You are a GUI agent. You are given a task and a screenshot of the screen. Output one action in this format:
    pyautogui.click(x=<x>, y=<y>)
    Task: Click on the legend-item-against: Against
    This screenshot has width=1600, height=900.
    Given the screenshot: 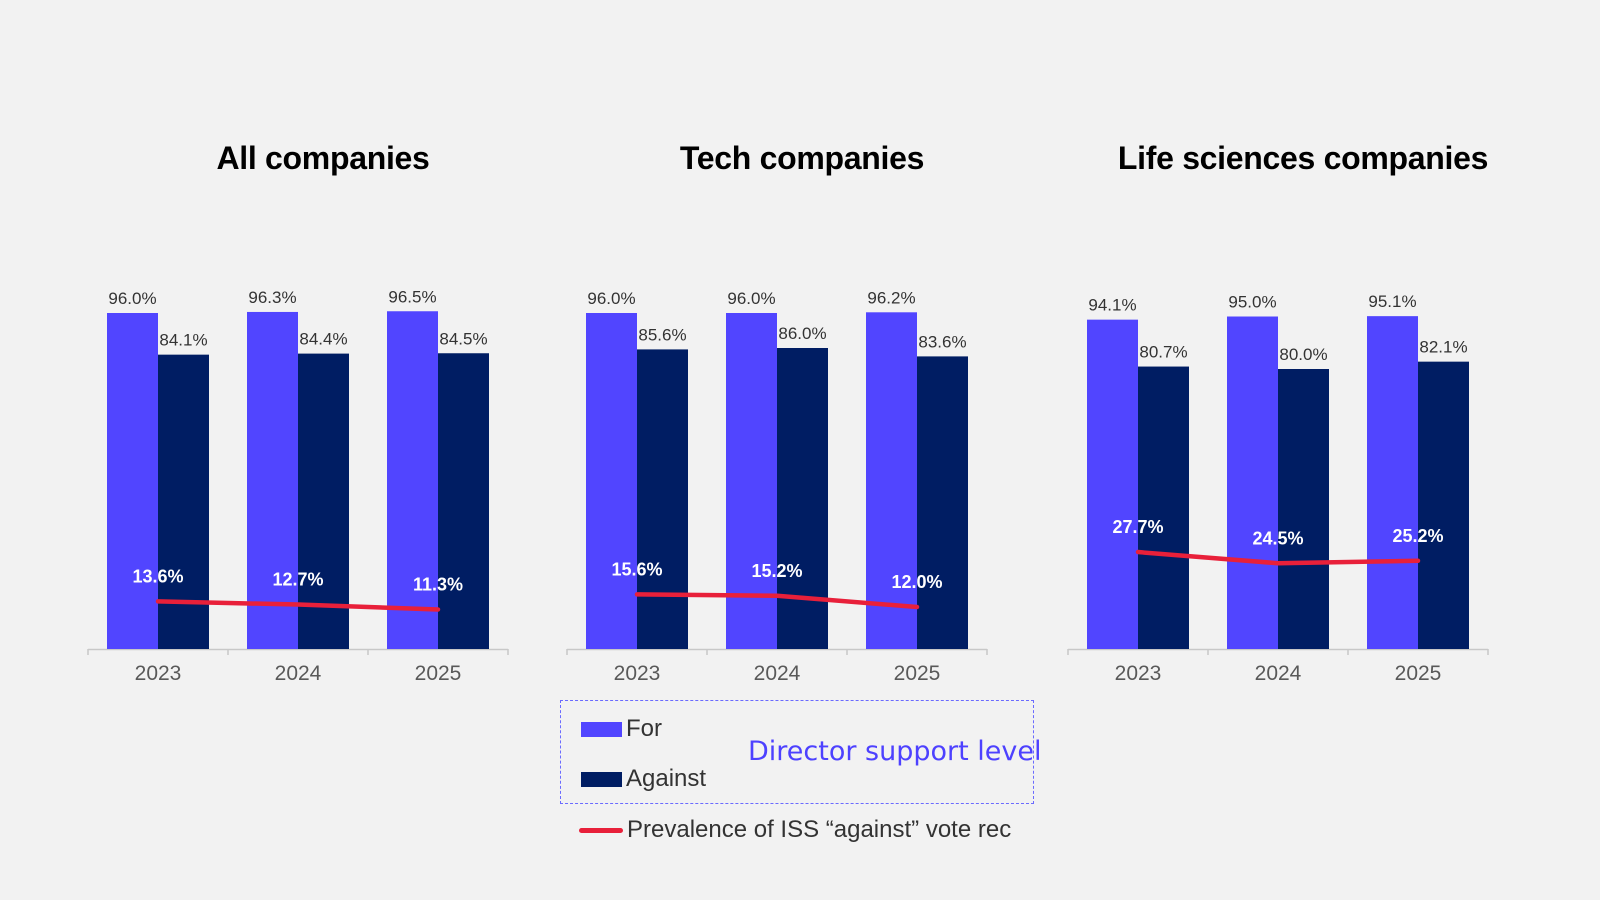 What is the action you would take?
    pyautogui.click(x=643, y=779)
    